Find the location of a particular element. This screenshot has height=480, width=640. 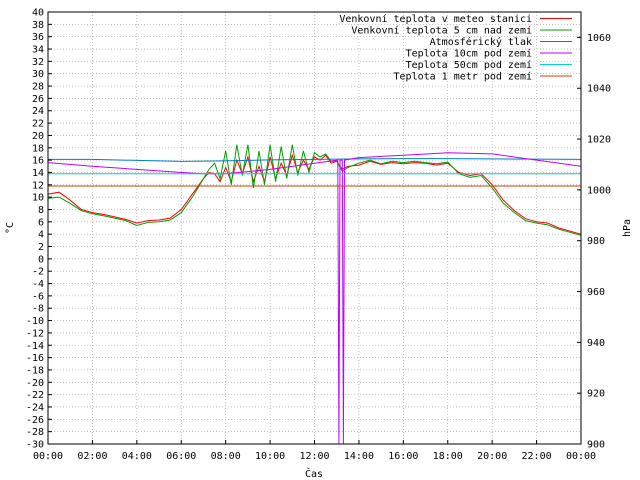

y2-tick-label: 980 is located at coordinates (596, 241).